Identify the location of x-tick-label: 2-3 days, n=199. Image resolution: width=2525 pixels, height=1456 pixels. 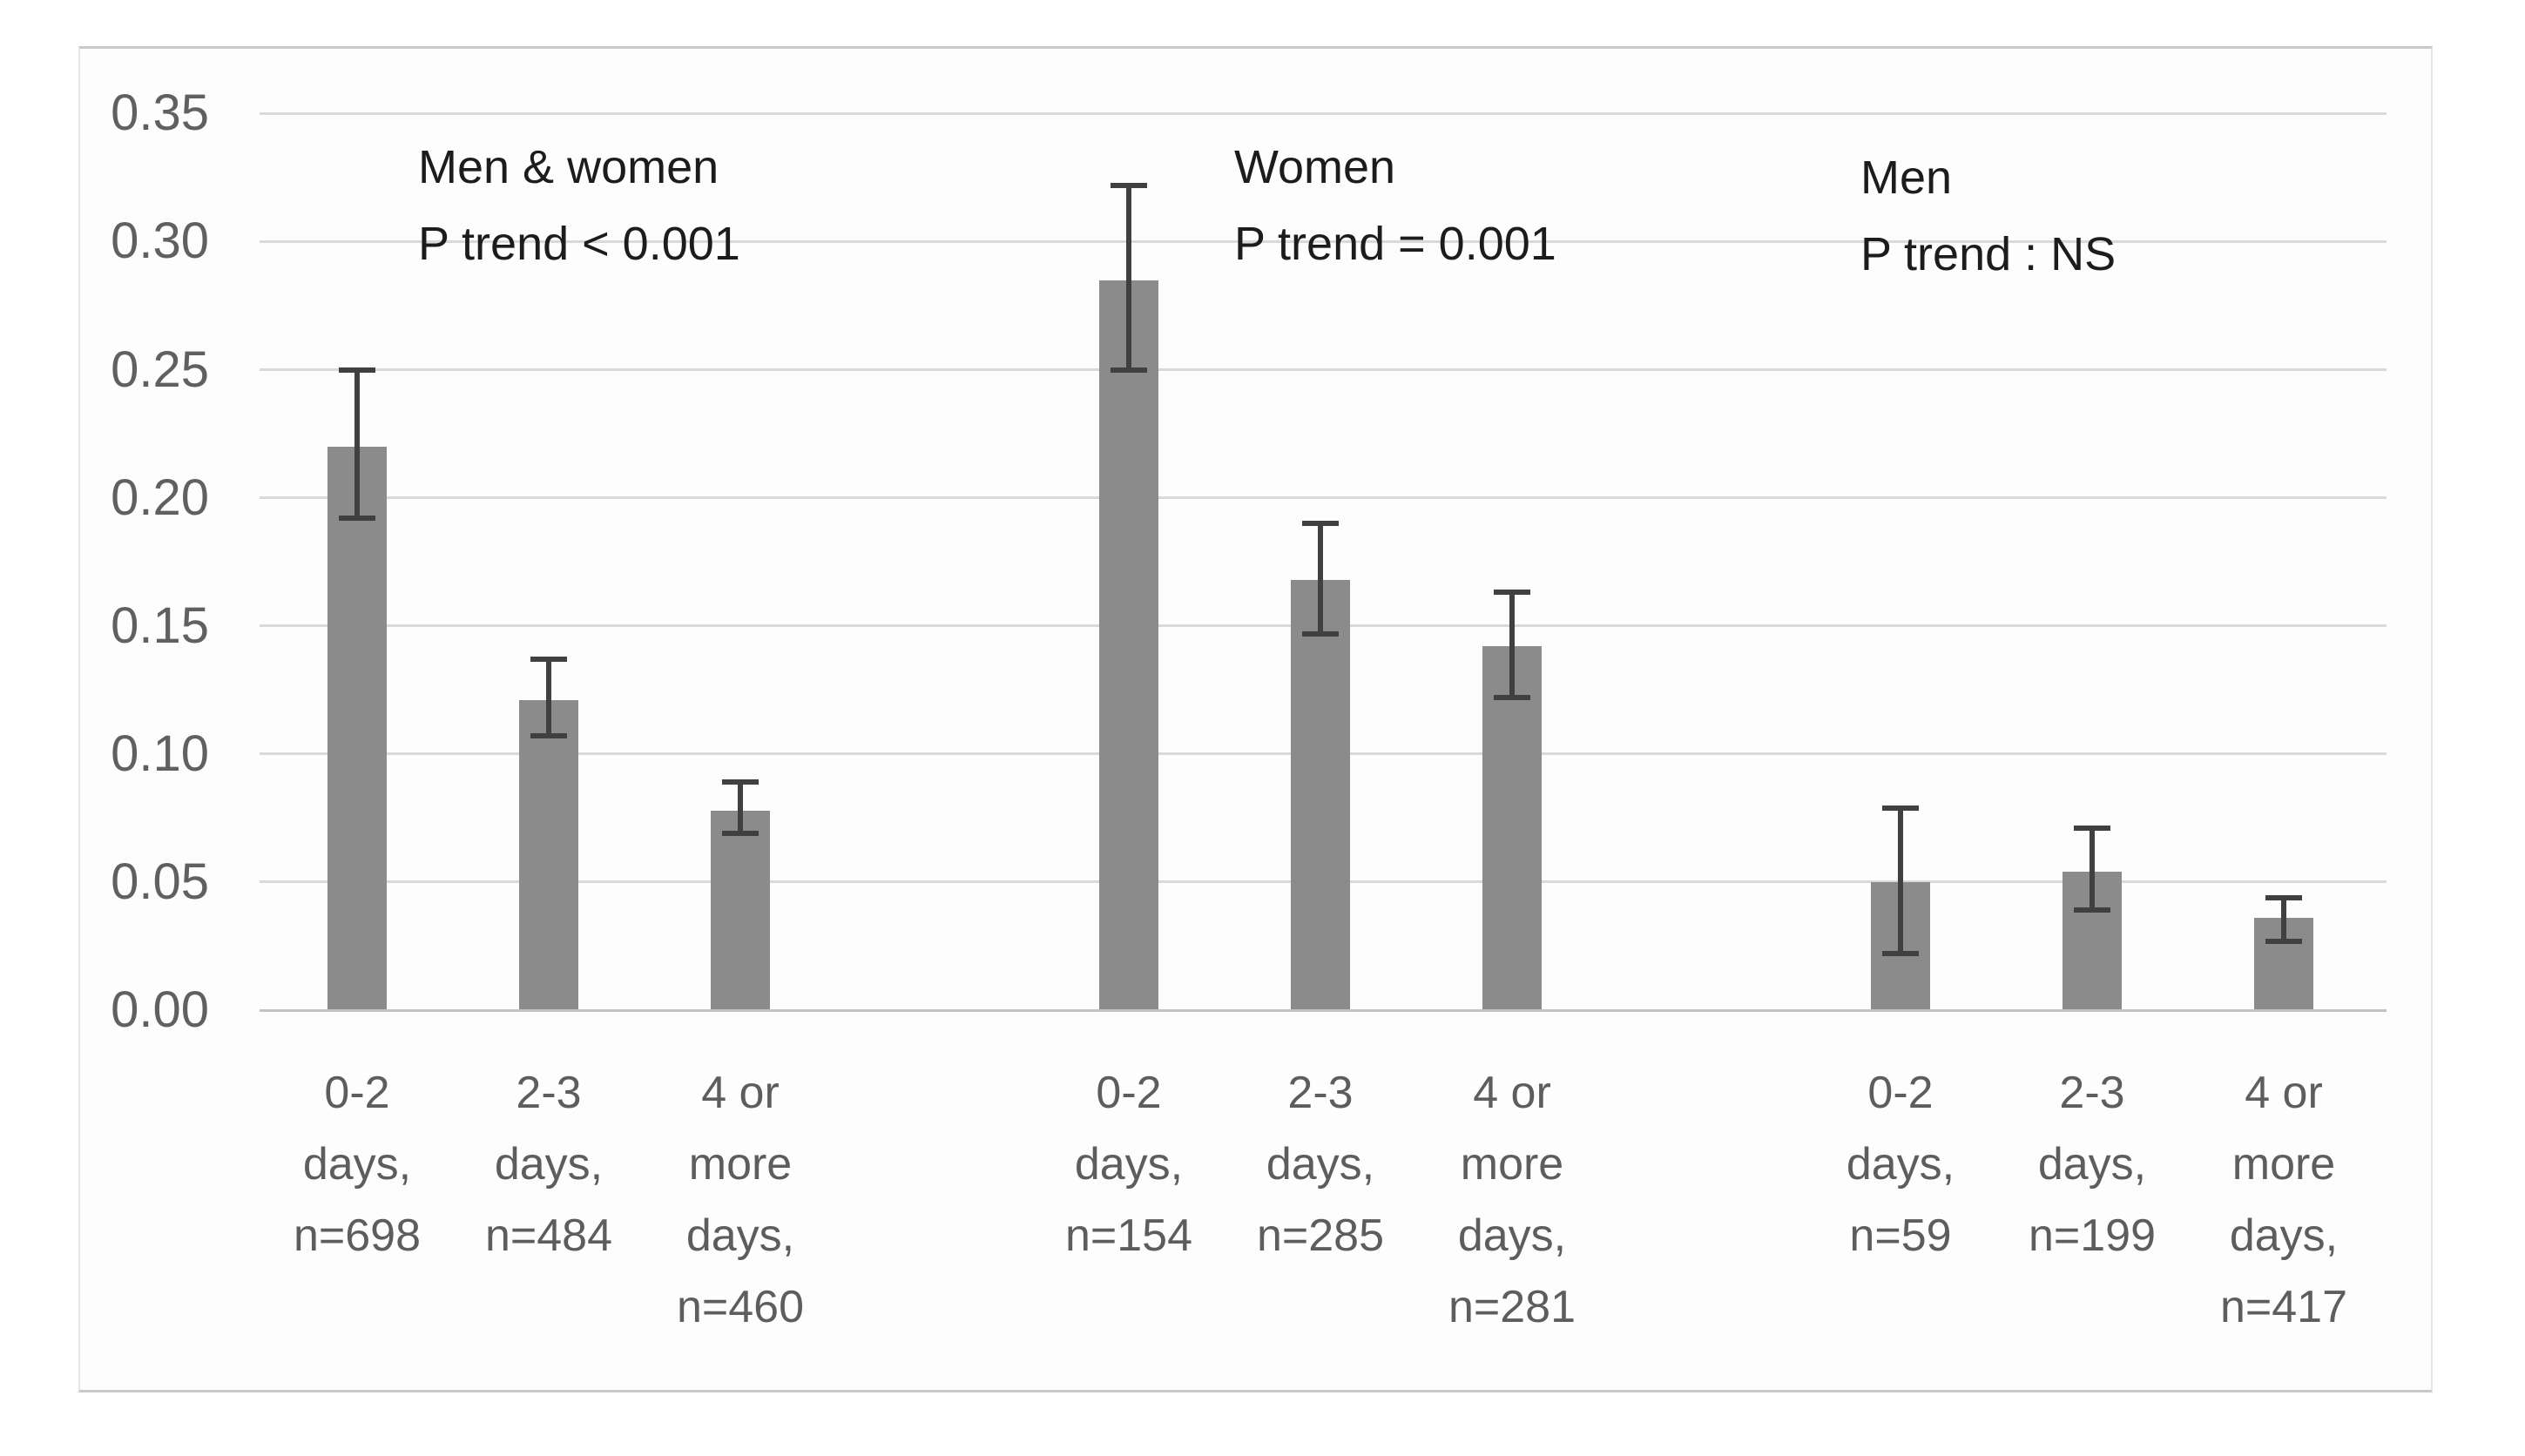
(2092, 1164).